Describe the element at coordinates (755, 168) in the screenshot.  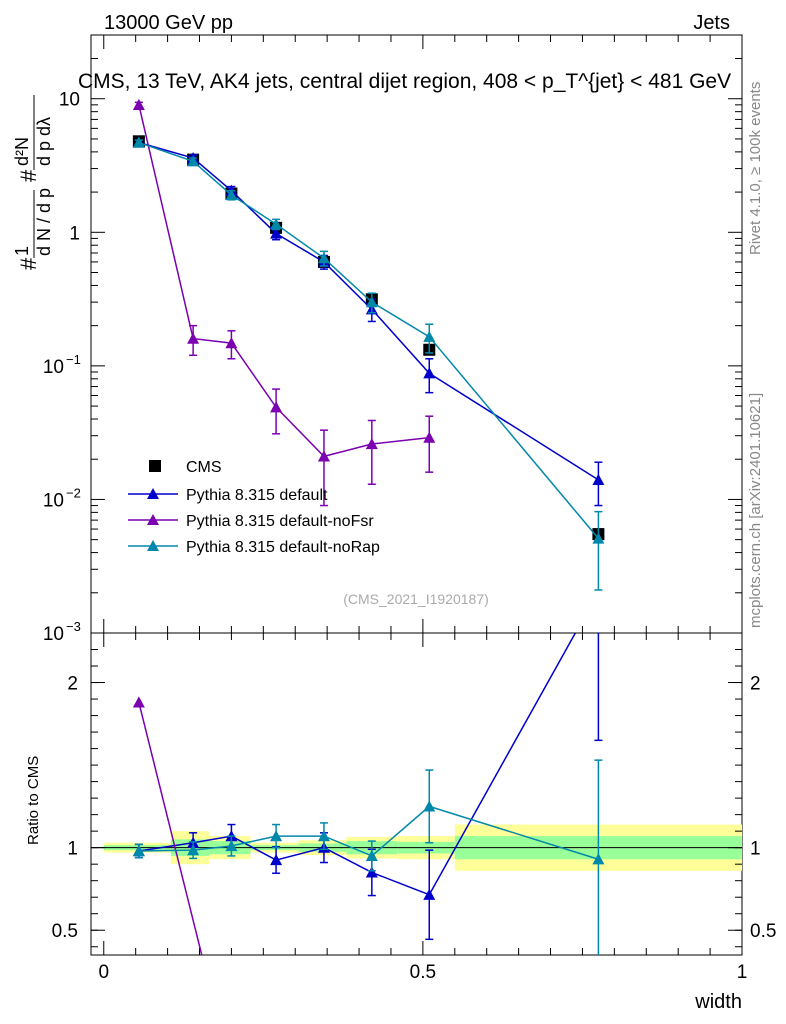
I see `rivet-version-label: Rivet 4.1.0, ≥ 100k events` at that location.